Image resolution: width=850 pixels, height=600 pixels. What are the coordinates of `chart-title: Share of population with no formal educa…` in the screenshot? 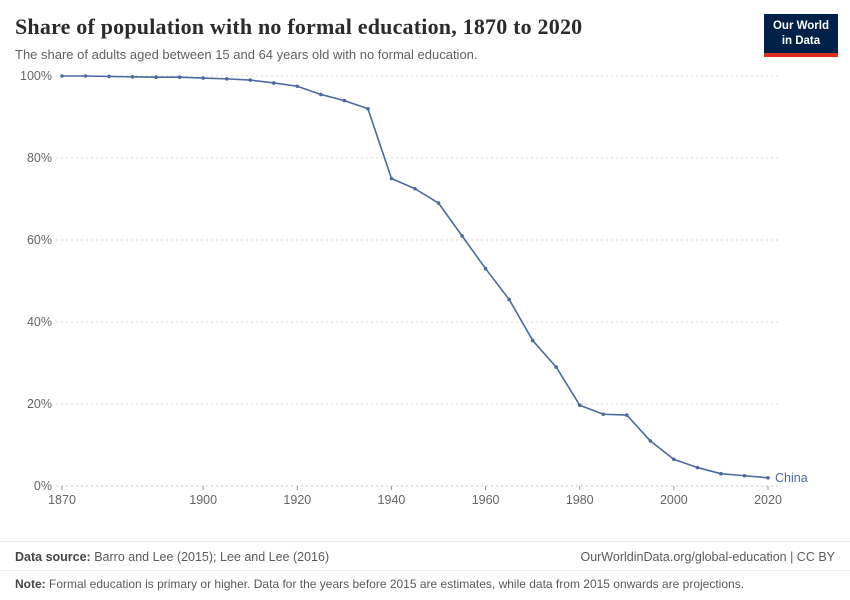 It's located at (299, 26).